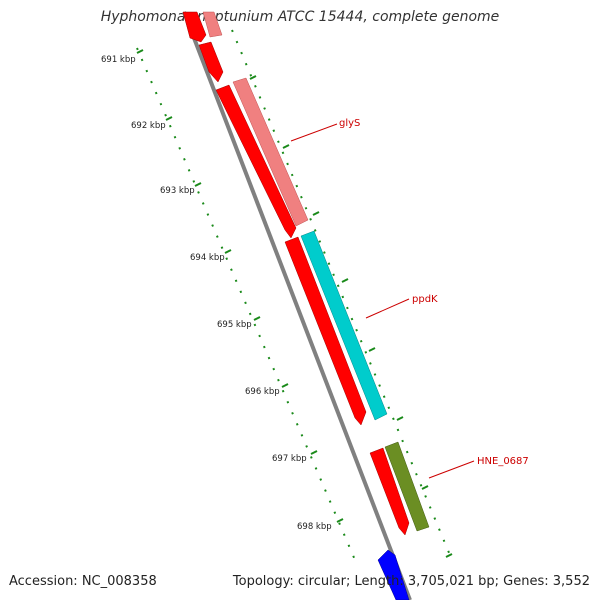 Image resolution: width=600 pixels, height=600 pixels. I want to click on tick-label: 692 kbp, so click(148, 126).